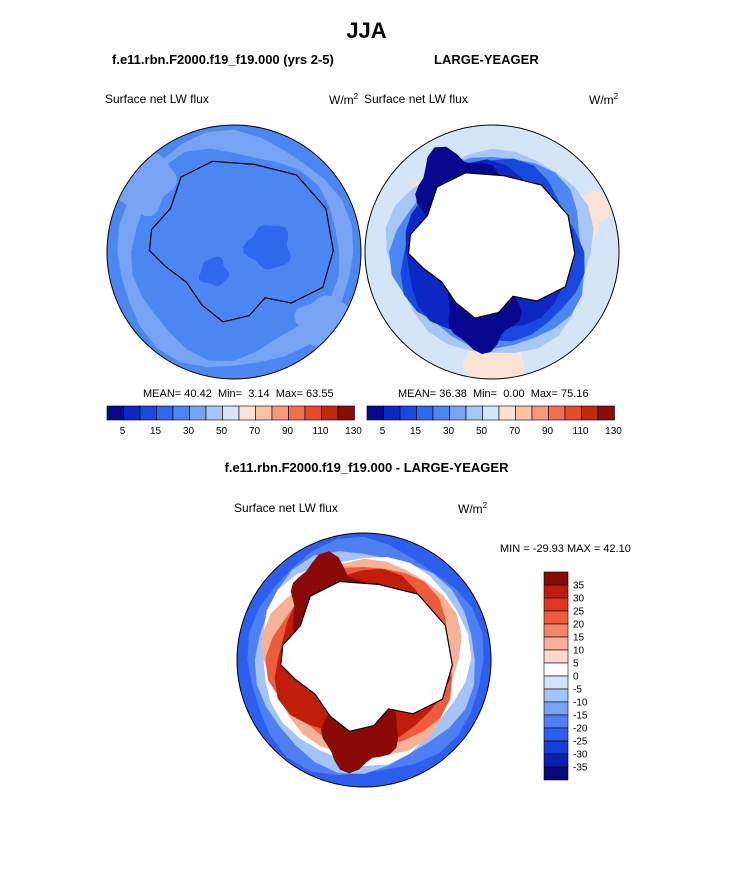 The width and height of the screenshot is (733, 882). Describe the element at coordinates (581, 431) in the screenshot. I see `obs-colorbar-tick-label: 110` at that location.